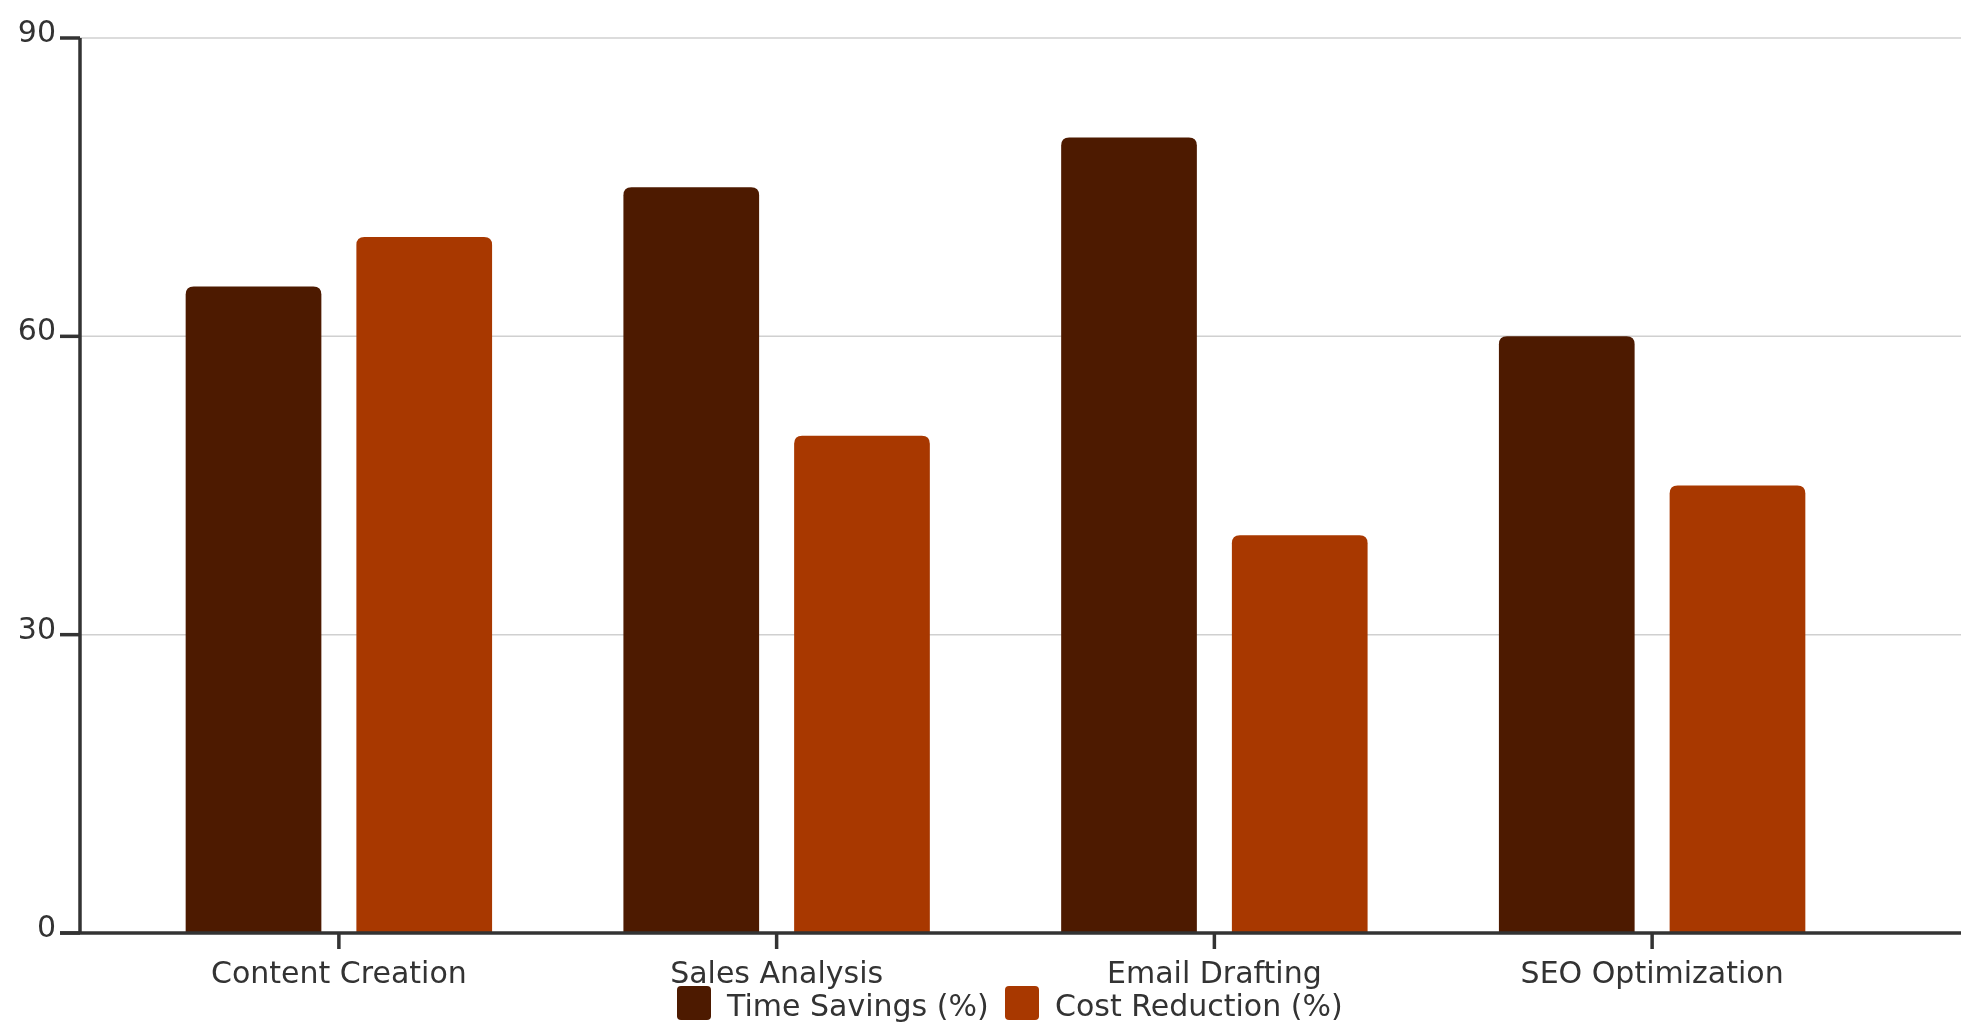  I want to click on y-tick-label: 60, so click(36, 330).